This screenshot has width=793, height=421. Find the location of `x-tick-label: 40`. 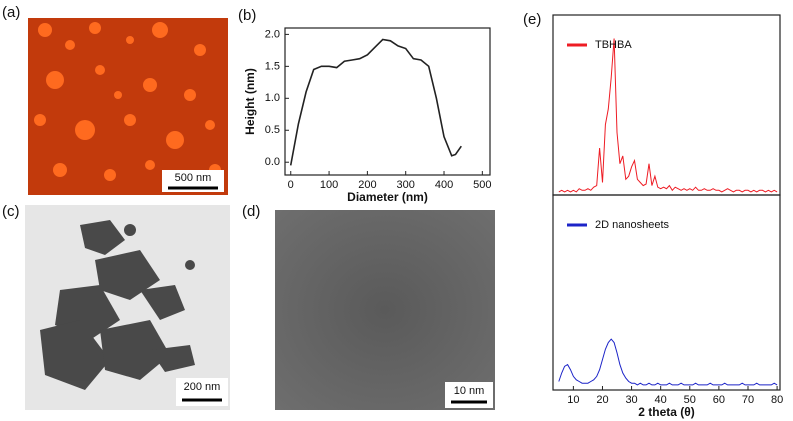

x-tick-label: 40 is located at coordinates (661, 400).